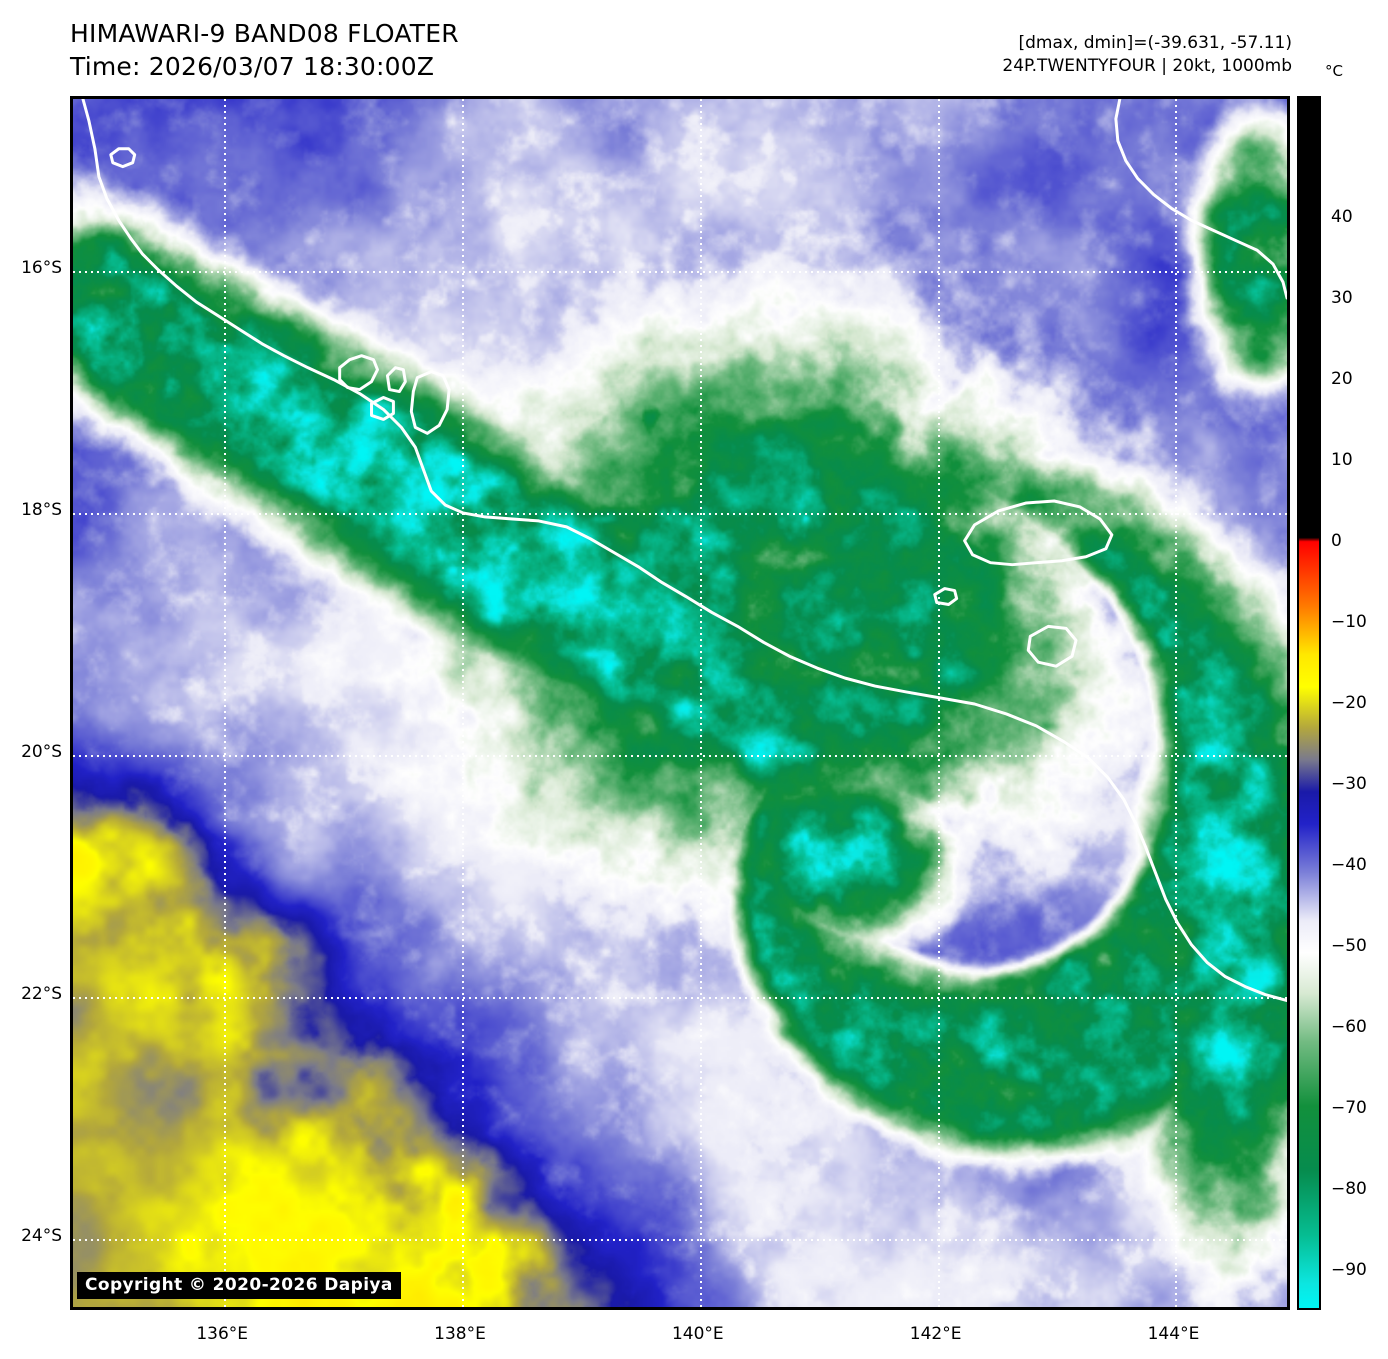 The width and height of the screenshot is (1388, 1359). I want to click on colorbar-tick-label: −40, so click(1349, 864).